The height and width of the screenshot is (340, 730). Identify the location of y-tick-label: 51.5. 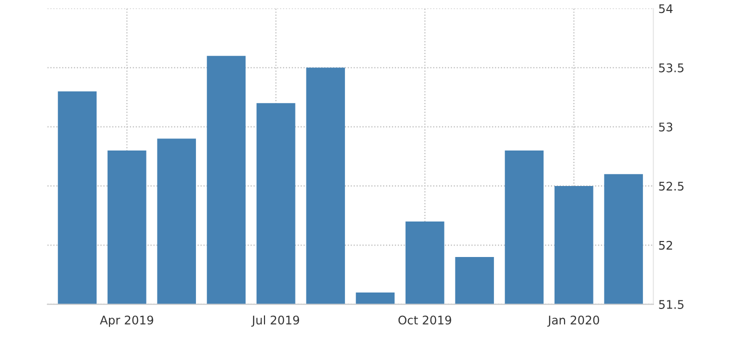
(671, 304).